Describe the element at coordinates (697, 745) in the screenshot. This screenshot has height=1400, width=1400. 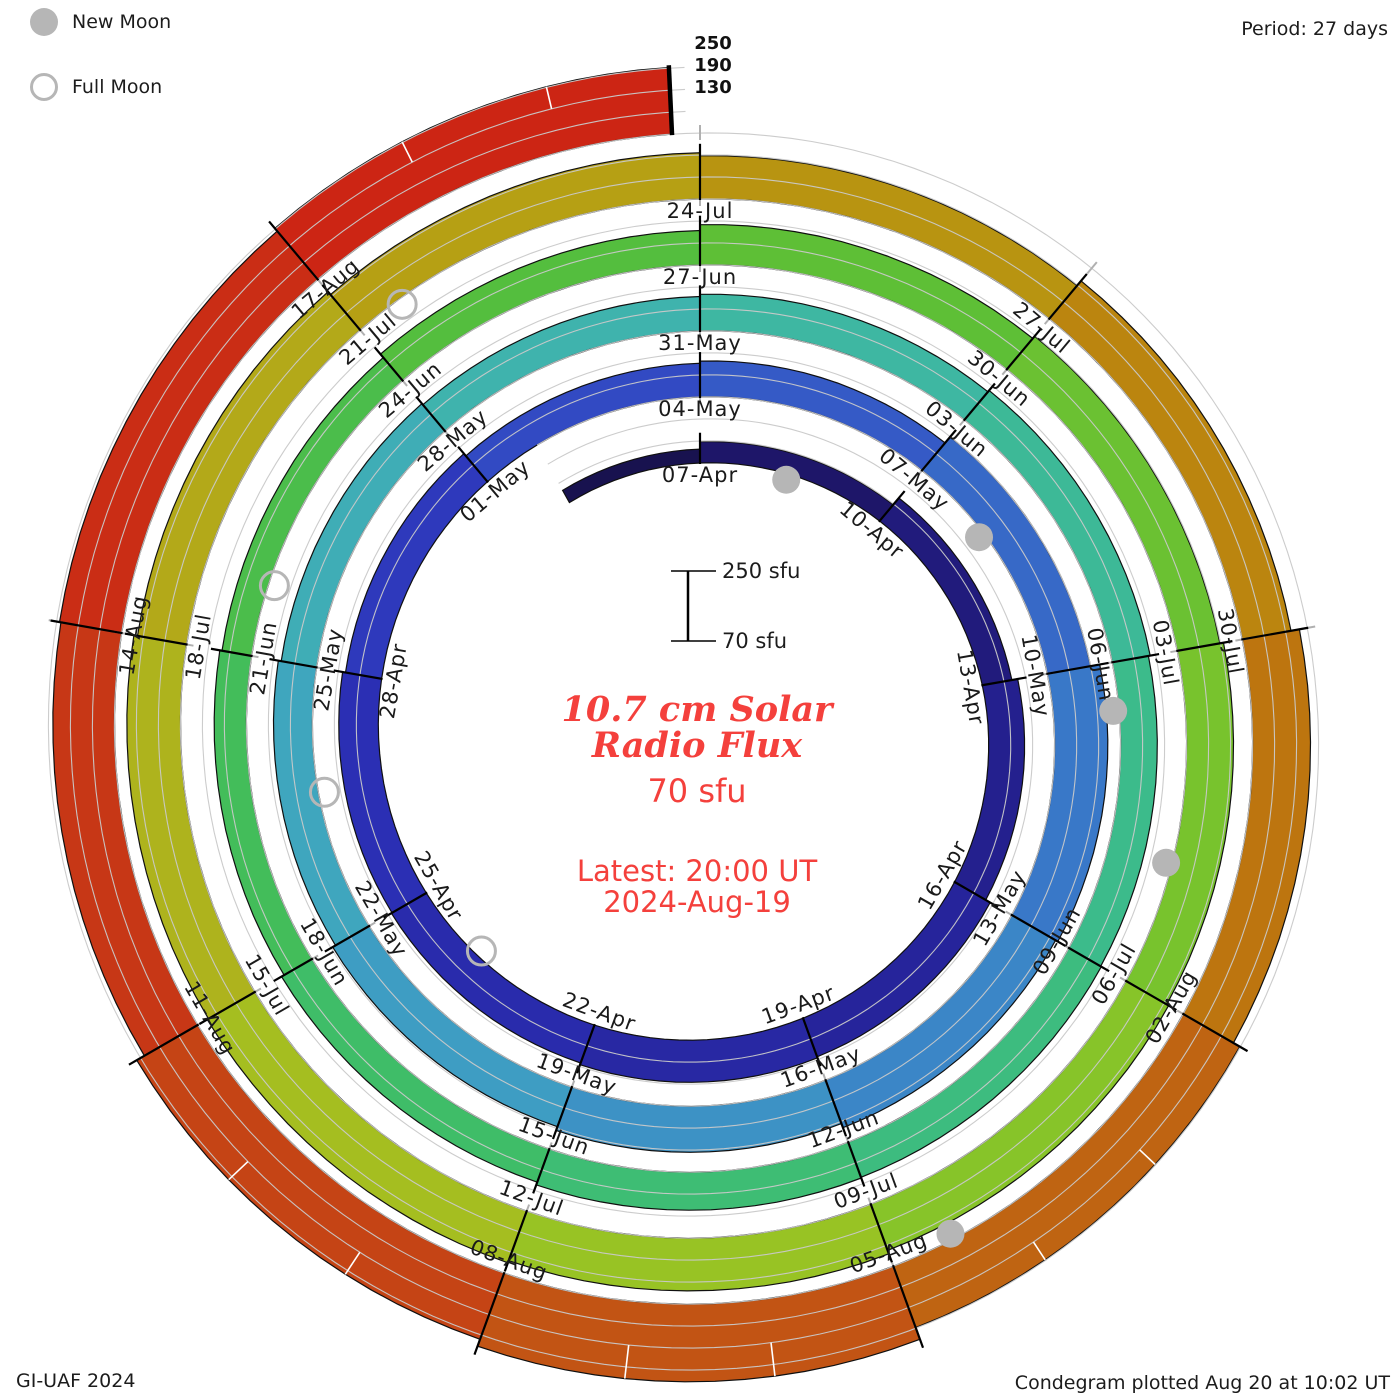
I see `chart-title-line2: Radio Flux` at that location.